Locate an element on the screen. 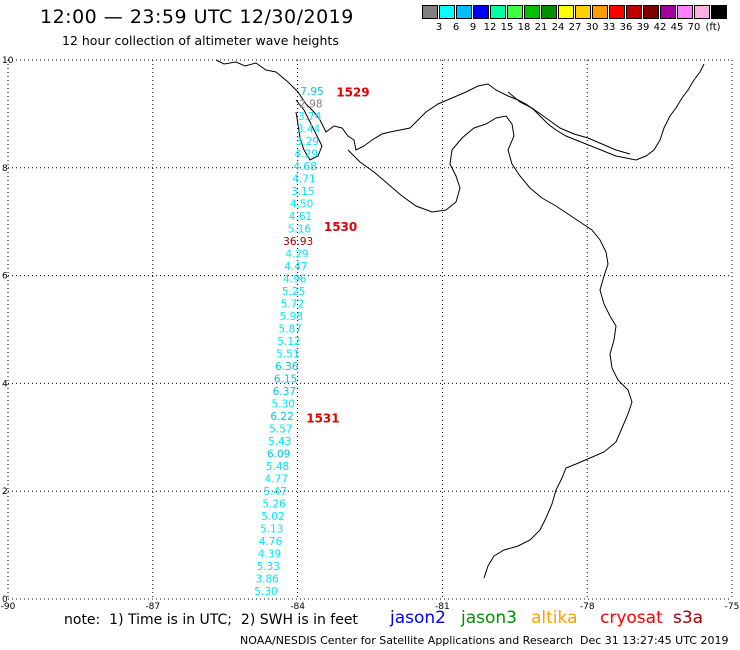 The image size is (740, 650). y-tick-label: 10 is located at coordinates (8, 61).